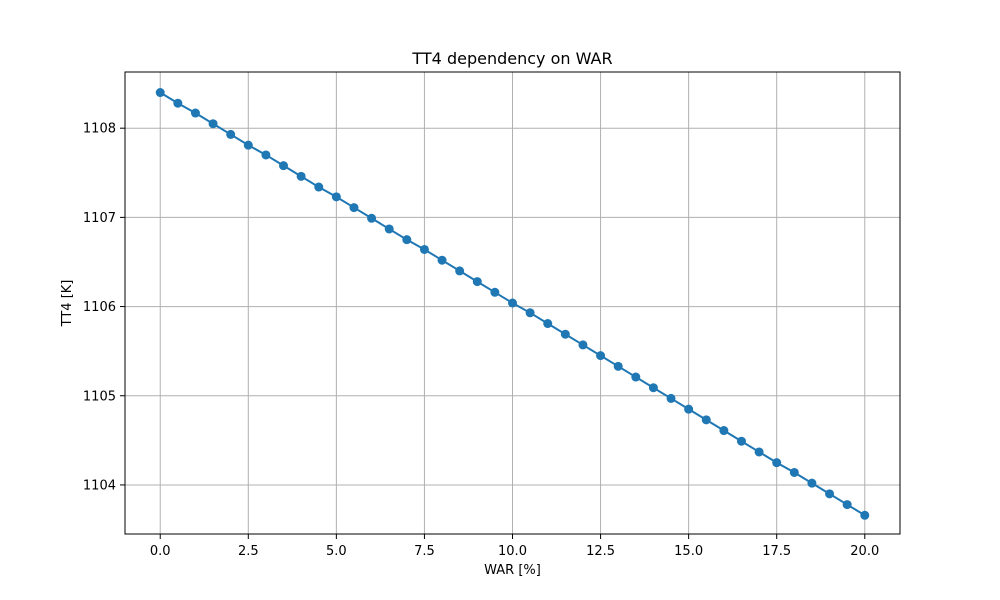  I want to click on x-tick-label: 5.0, so click(336, 551).